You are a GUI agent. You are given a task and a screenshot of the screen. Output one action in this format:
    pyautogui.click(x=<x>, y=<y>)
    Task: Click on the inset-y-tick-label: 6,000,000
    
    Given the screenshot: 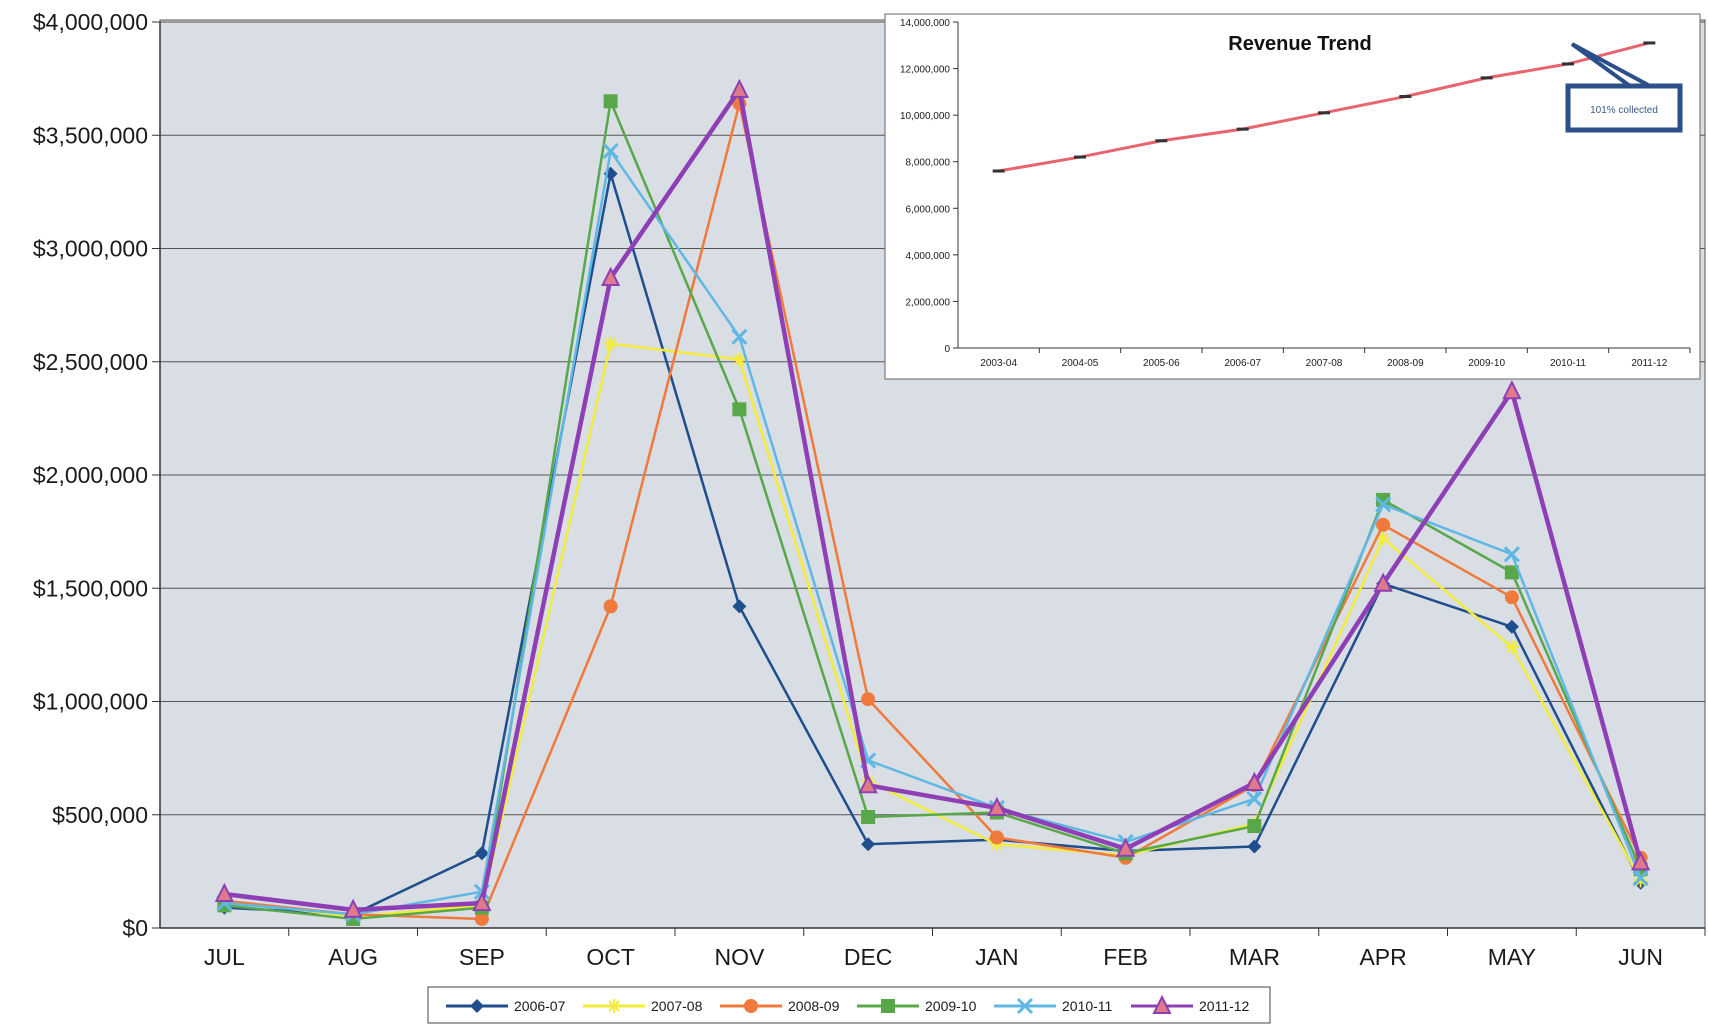 What is the action you would take?
    pyautogui.click(x=928, y=209)
    